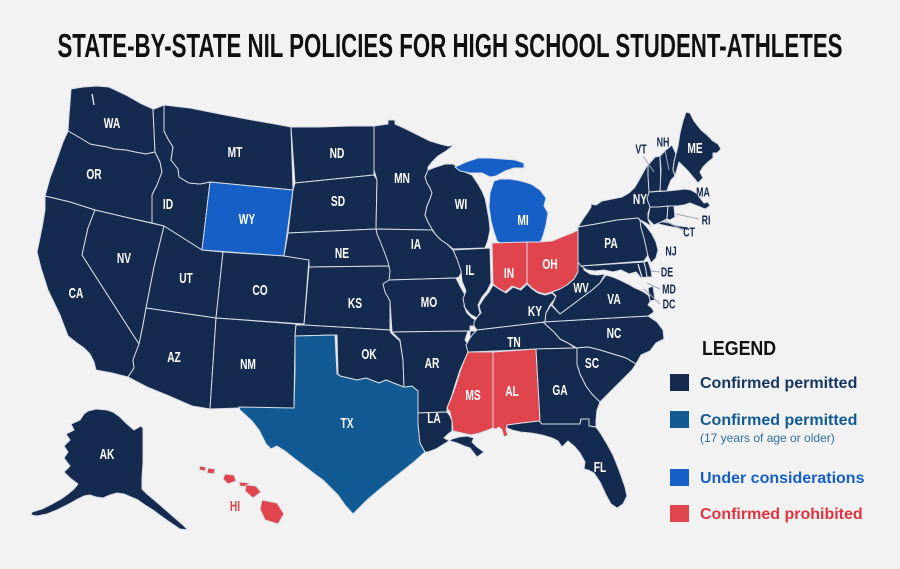 The image size is (900, 569). I want to click on svg-text: NV, so click(124, 258).